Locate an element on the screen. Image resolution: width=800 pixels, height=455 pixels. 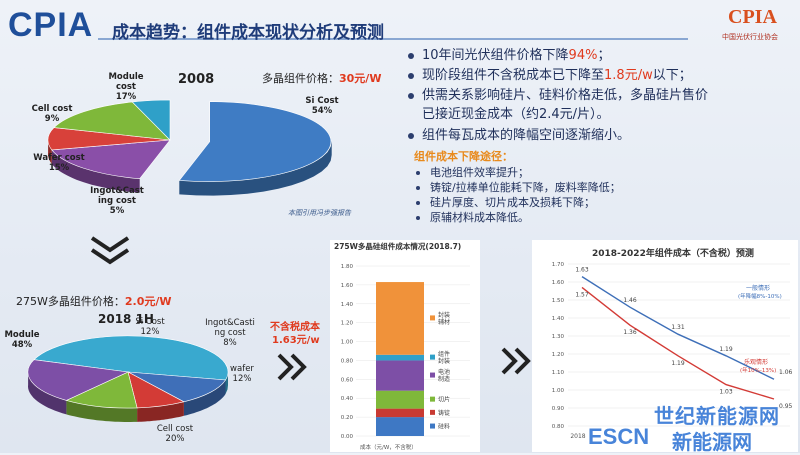
line-ytick-label: 1.70 is located at coordinates (558, 265).